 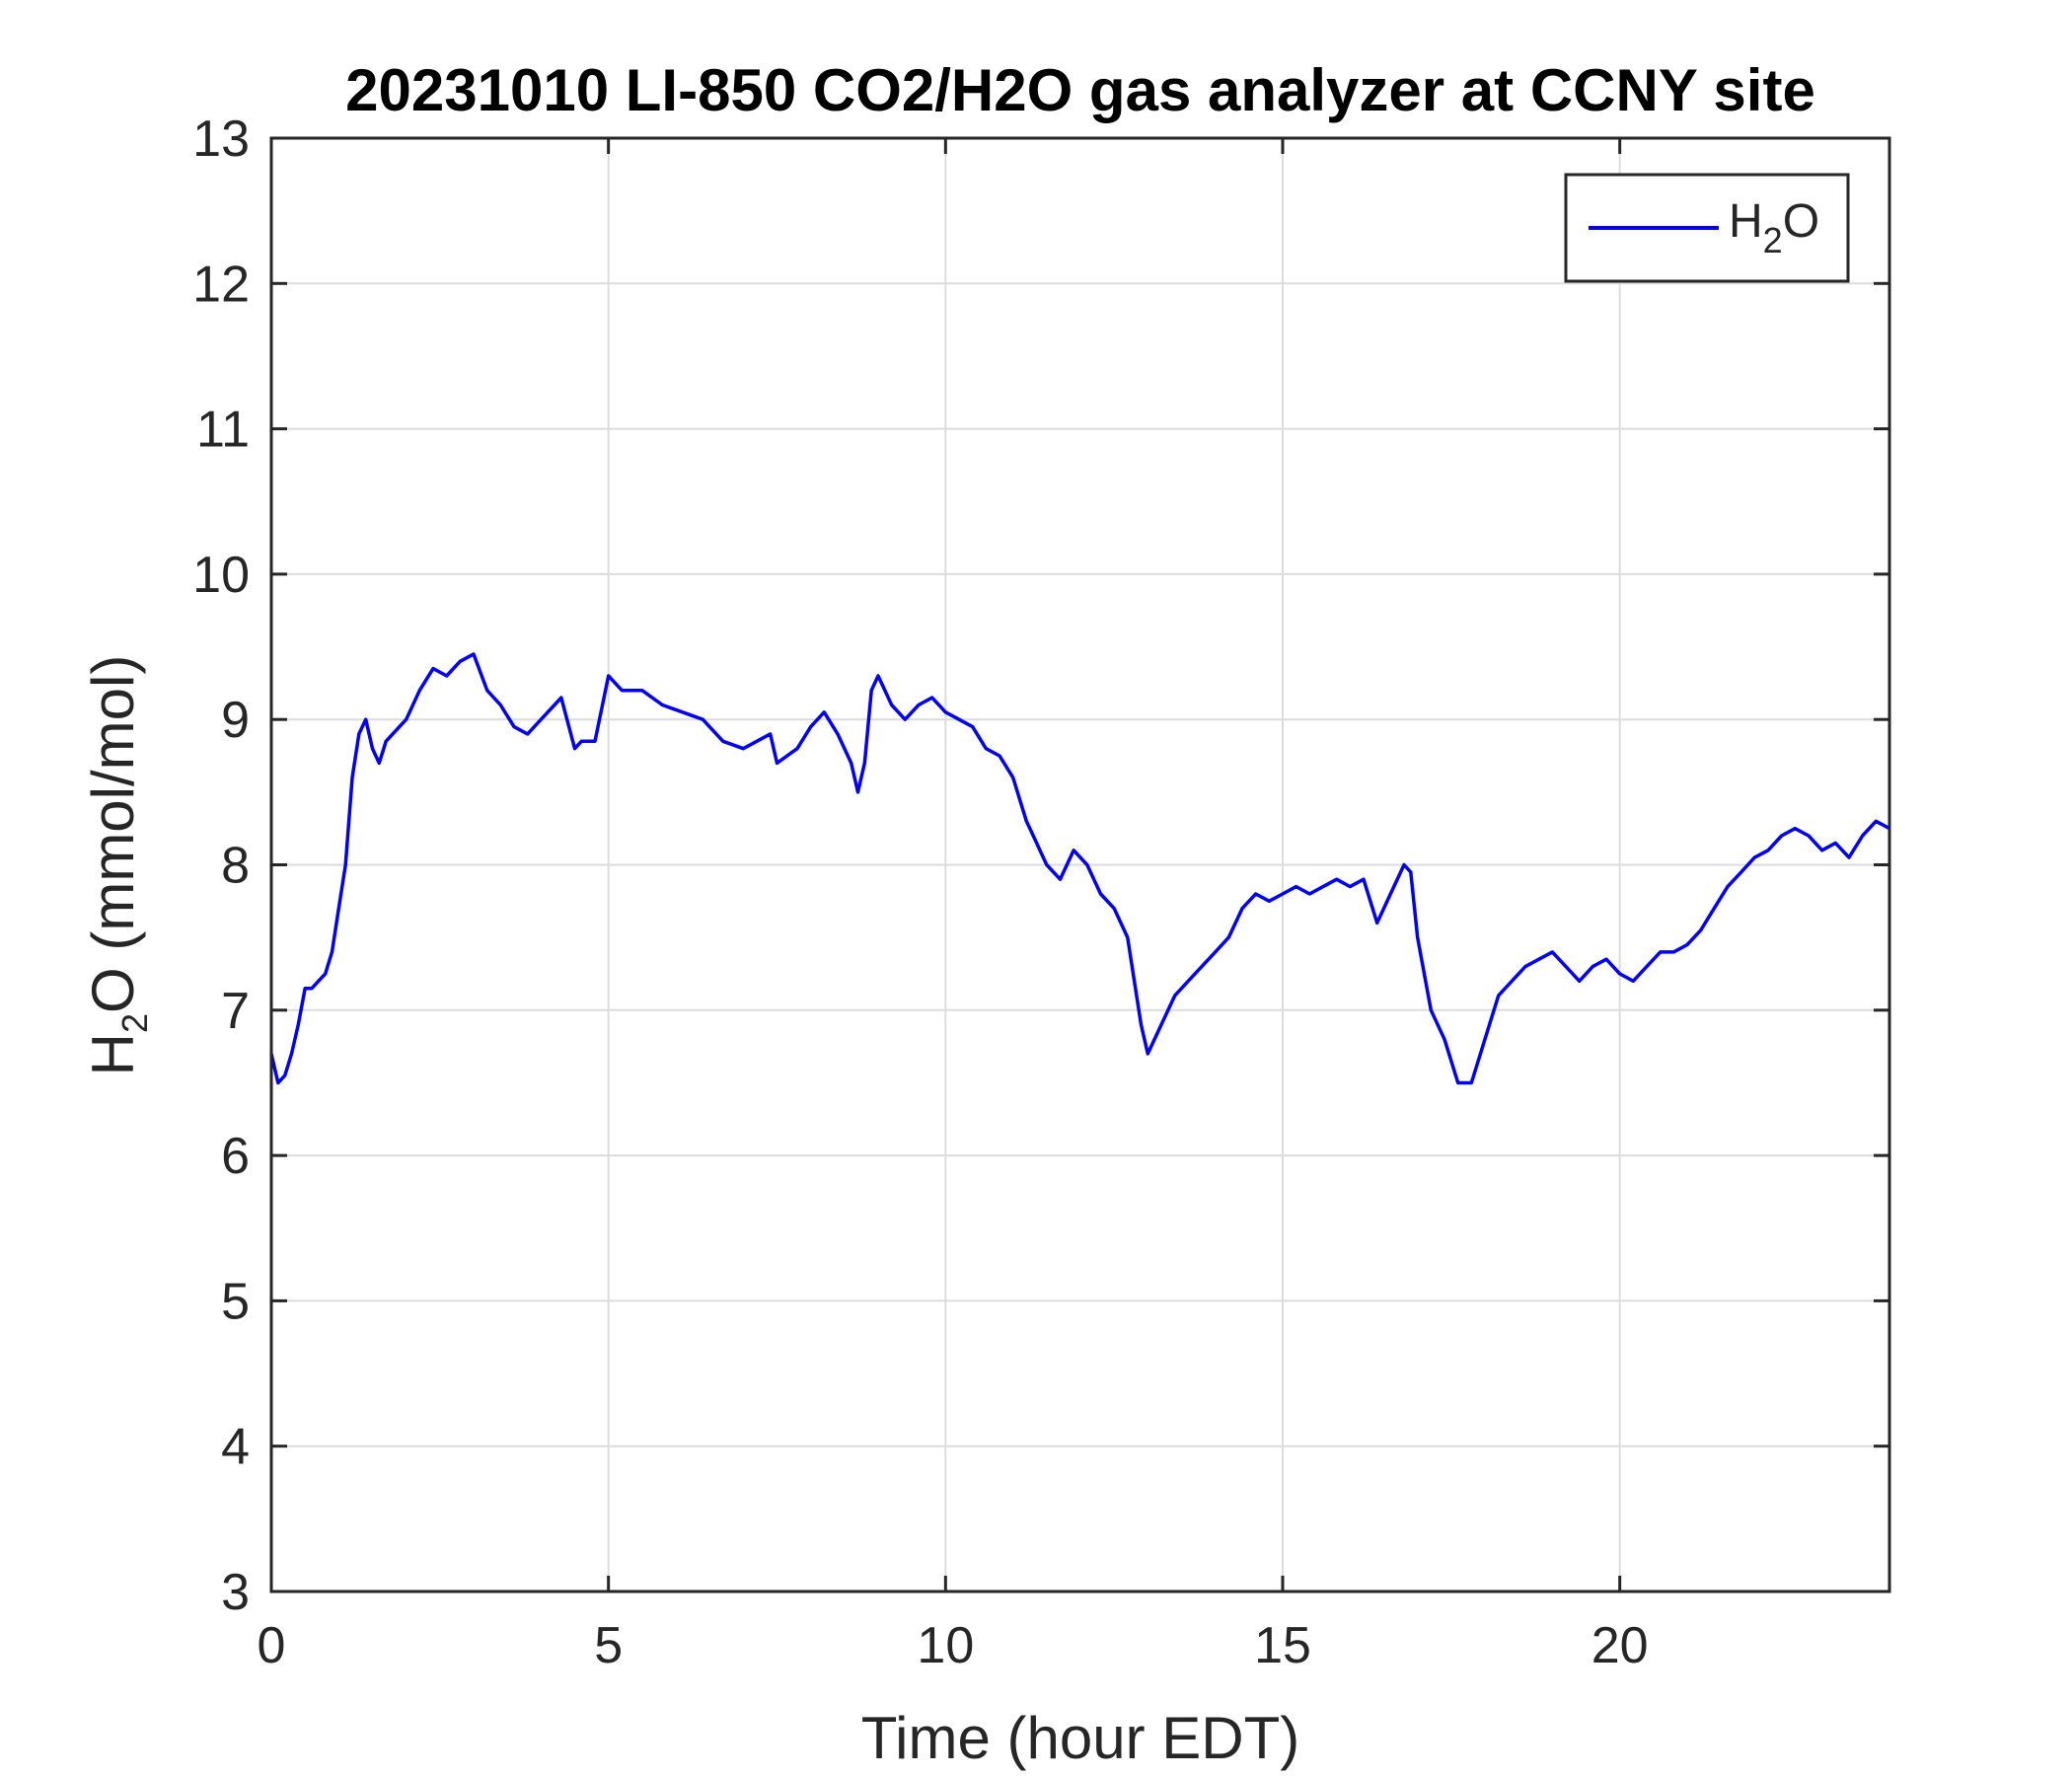 I want to click on y-tick-label: 6, so click(x=236, y=1157).